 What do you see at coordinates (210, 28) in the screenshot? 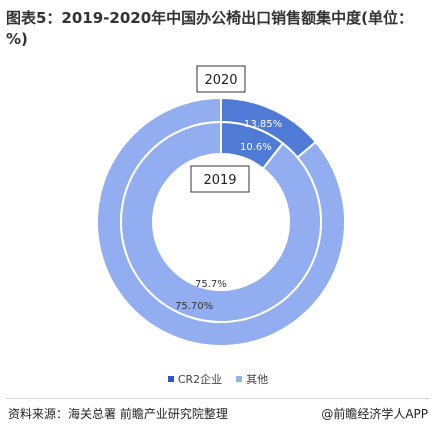
I see `chart-title: 图表5：2019-2020年中国办公椅出口销售额集中度(单位：%)` at bounding box center [210, 28].